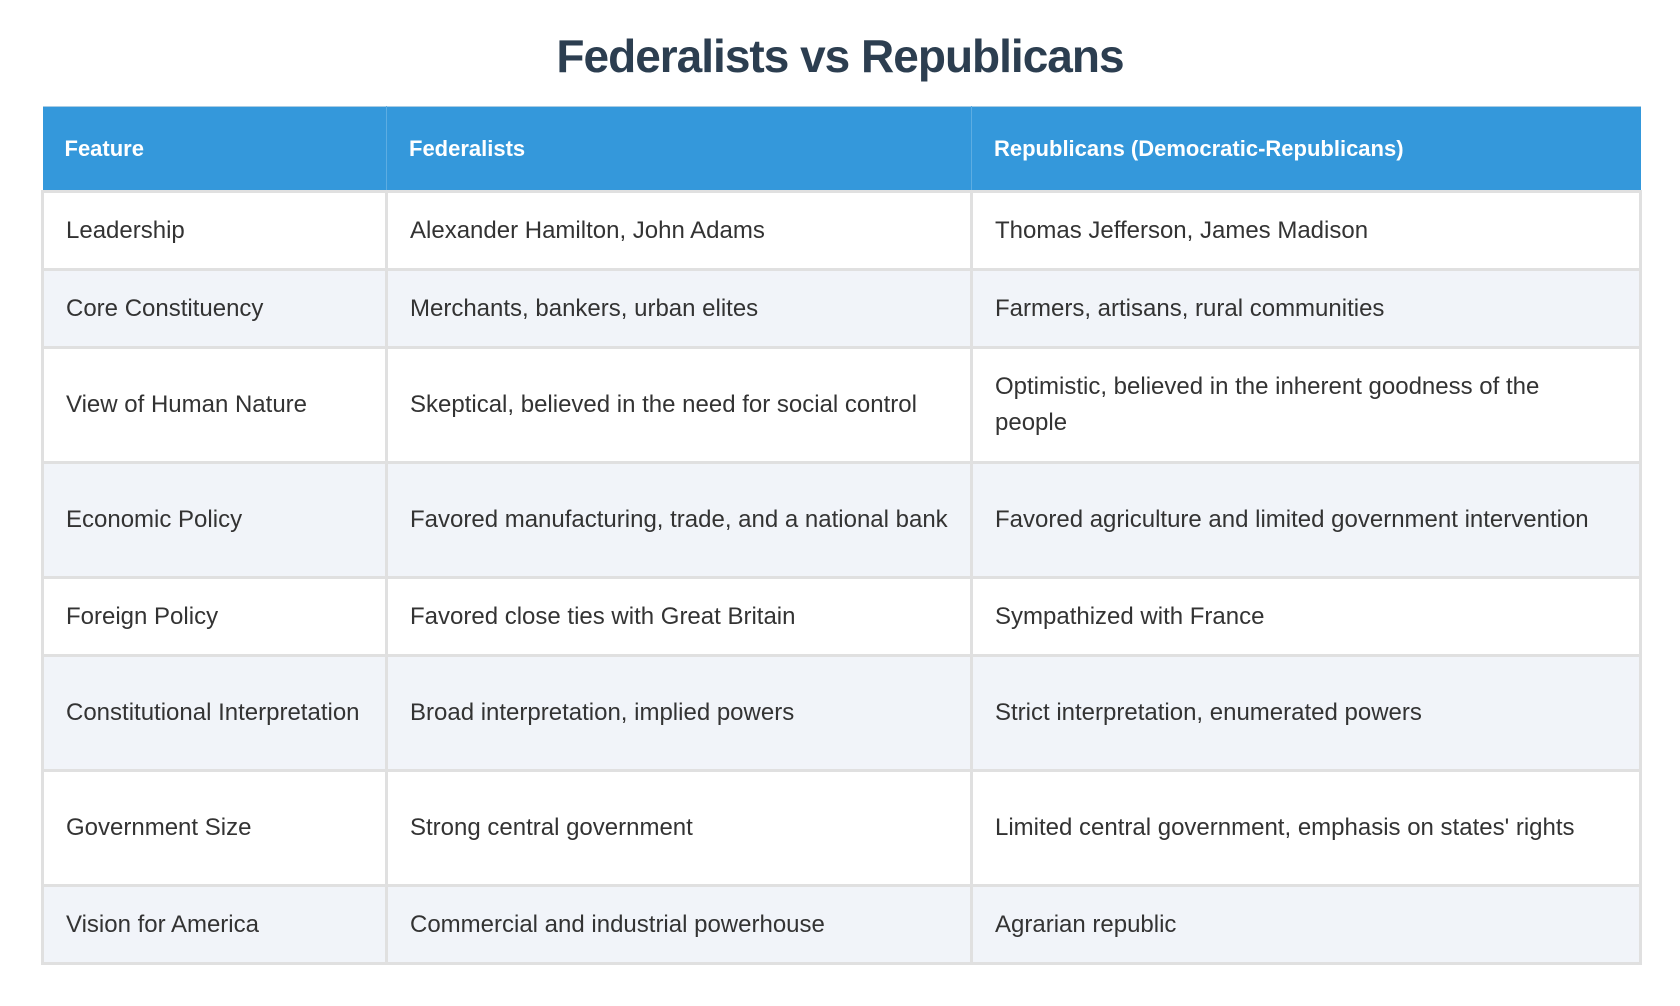  I want to click on federalists-cell: Broad interpretation, implied powers, so click(679, 713).